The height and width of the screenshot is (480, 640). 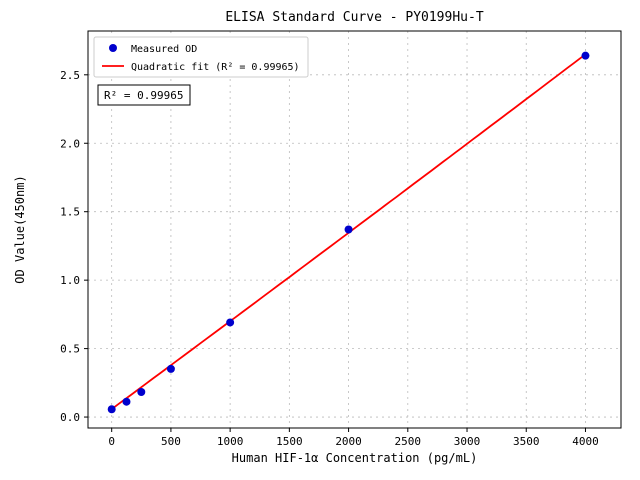 What do you see at coordinates (164, 49) in the screenshot?
I see `legend-label-measured-od: Measured OD` at bounding box center [164, 49].